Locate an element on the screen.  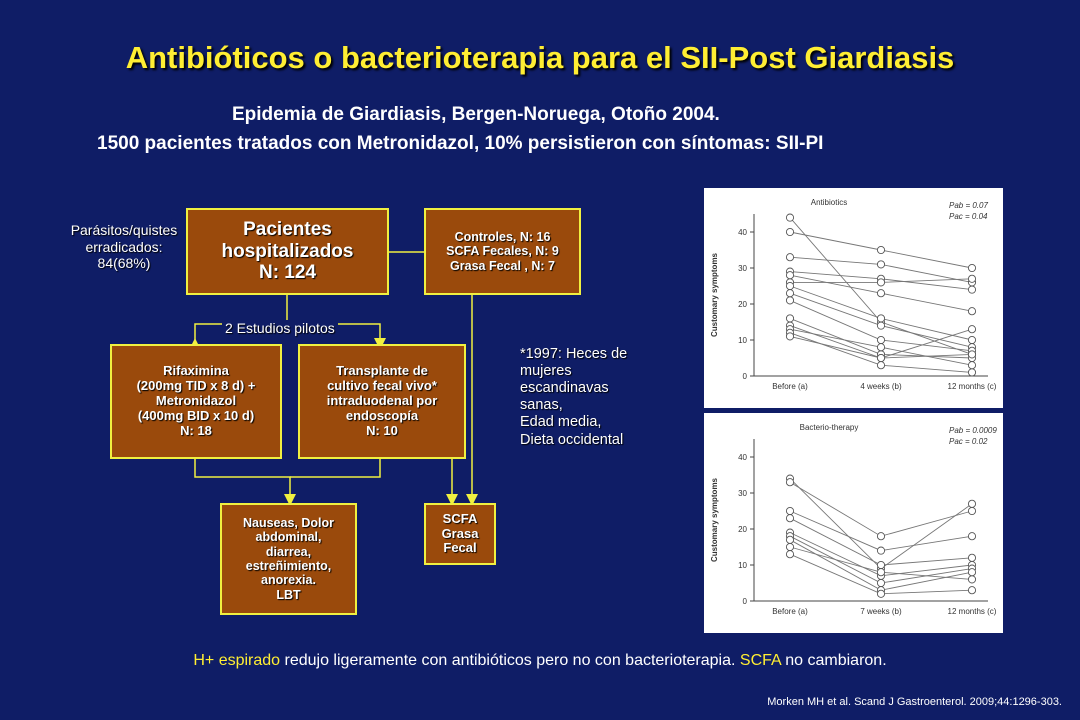
p-value-annotation: Pac = 0.04 is located at coordinates (968, 216).